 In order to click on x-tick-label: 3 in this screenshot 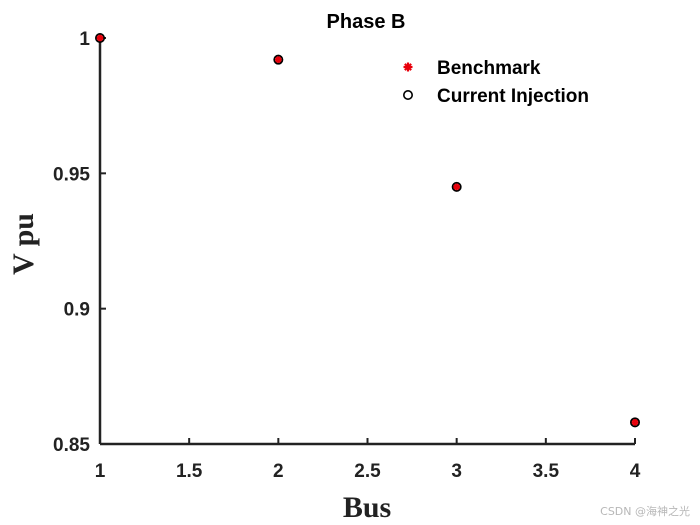, I will do `click(456, 471)`.